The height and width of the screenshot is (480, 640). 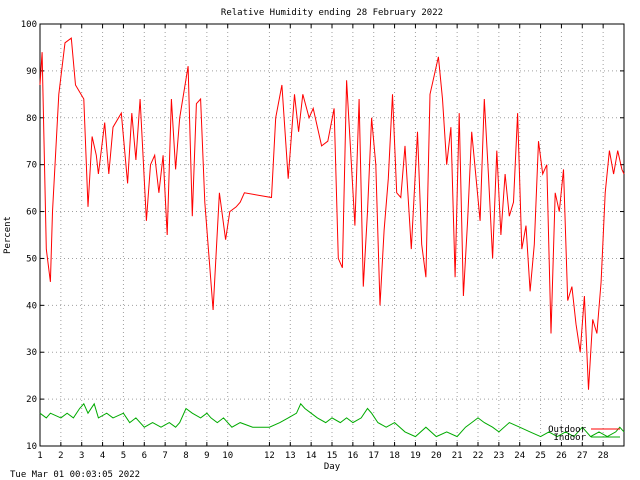 I want to click on x-axis-label: Day, so click(x=332, y=467).